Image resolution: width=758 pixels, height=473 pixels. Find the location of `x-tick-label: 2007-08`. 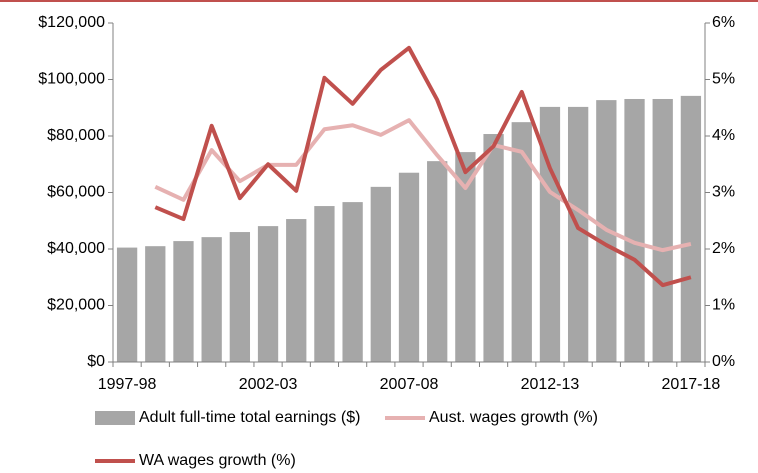

x-tick-label: 2007-08 is located at coordinates (409, 384).